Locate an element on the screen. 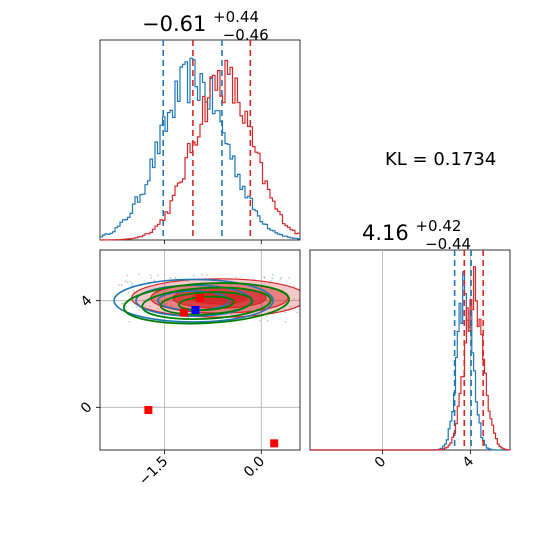  title-x: −0.61 +0.44 −0.46 is located at coordinates (205, 23).